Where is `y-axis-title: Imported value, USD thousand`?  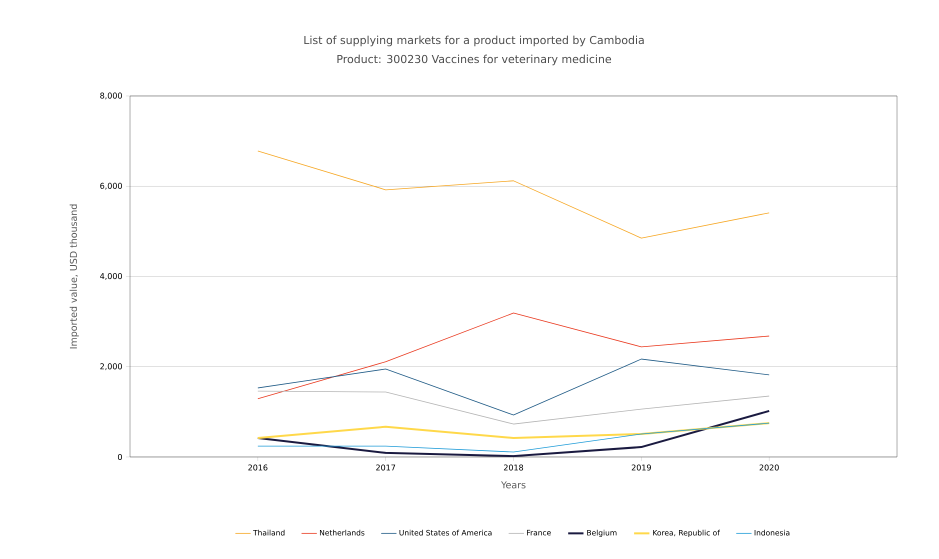 y-axis-title: Imported value, USD thousand is located at coordinates (74, 276).